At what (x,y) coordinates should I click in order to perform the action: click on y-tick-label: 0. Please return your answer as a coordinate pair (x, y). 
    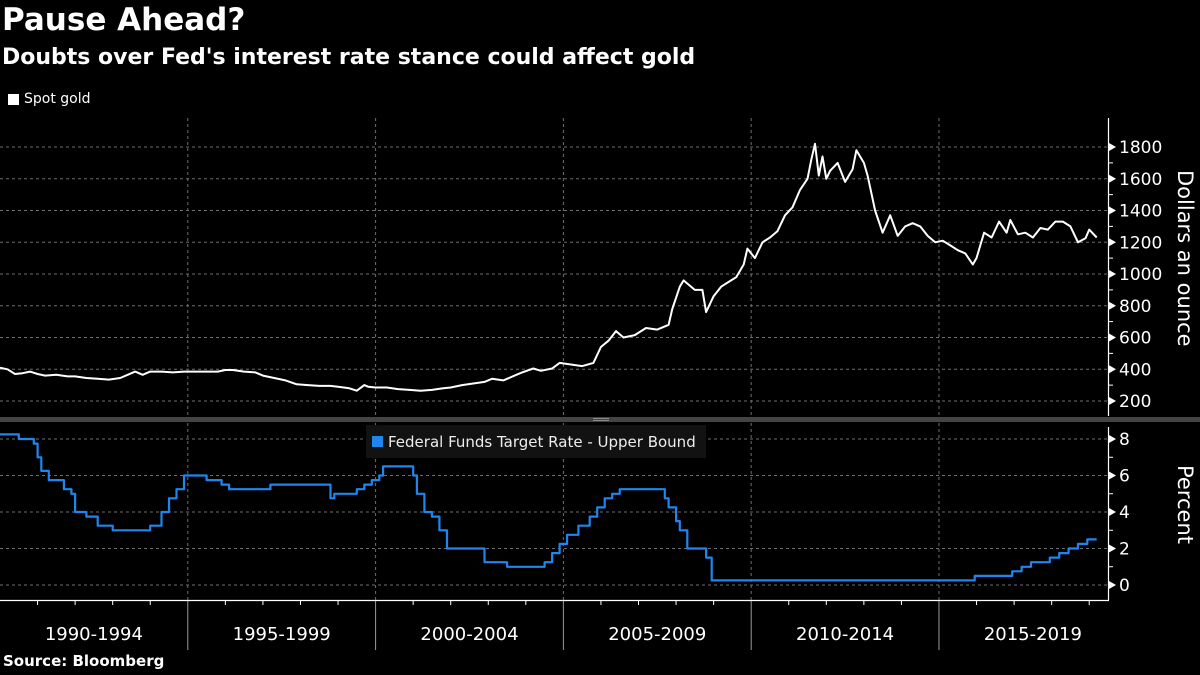
    Looking at the image, I should click on (1124, 586).